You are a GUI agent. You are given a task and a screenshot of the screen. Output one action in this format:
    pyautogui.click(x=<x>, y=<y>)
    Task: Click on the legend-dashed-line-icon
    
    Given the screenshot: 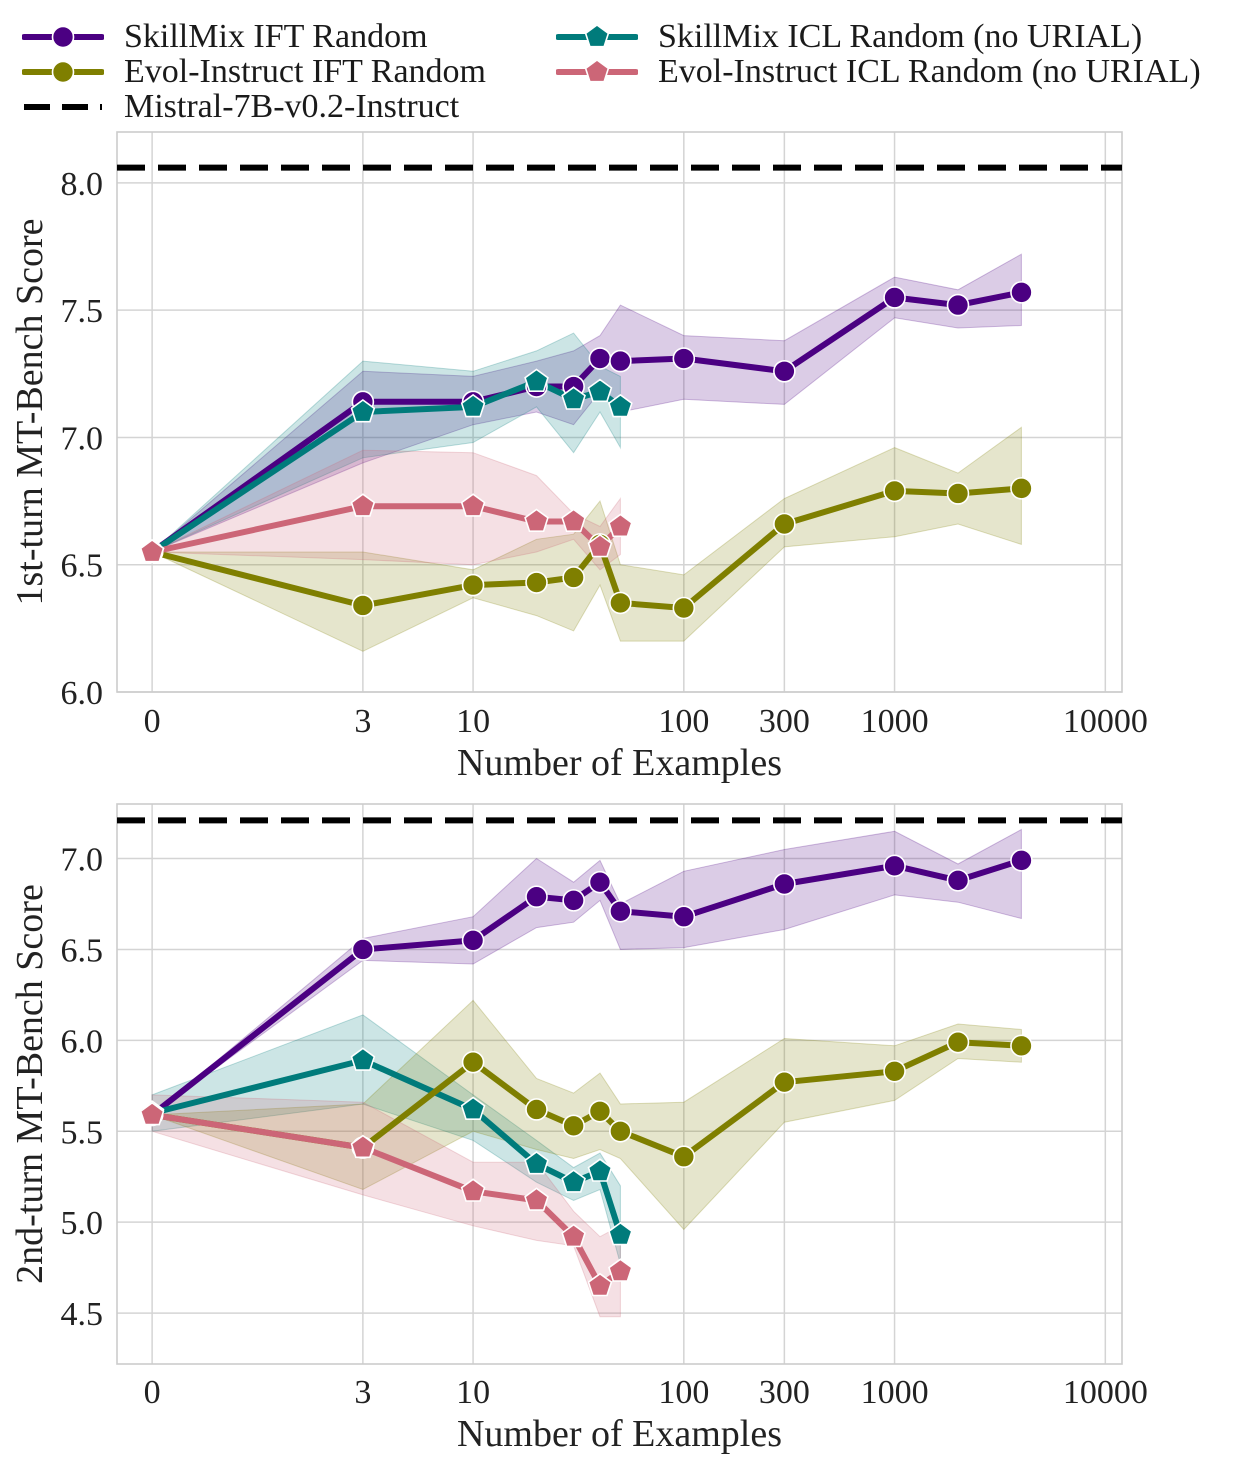 What is the action you would take?
    pyautogui.click(x=63, y=107)
    